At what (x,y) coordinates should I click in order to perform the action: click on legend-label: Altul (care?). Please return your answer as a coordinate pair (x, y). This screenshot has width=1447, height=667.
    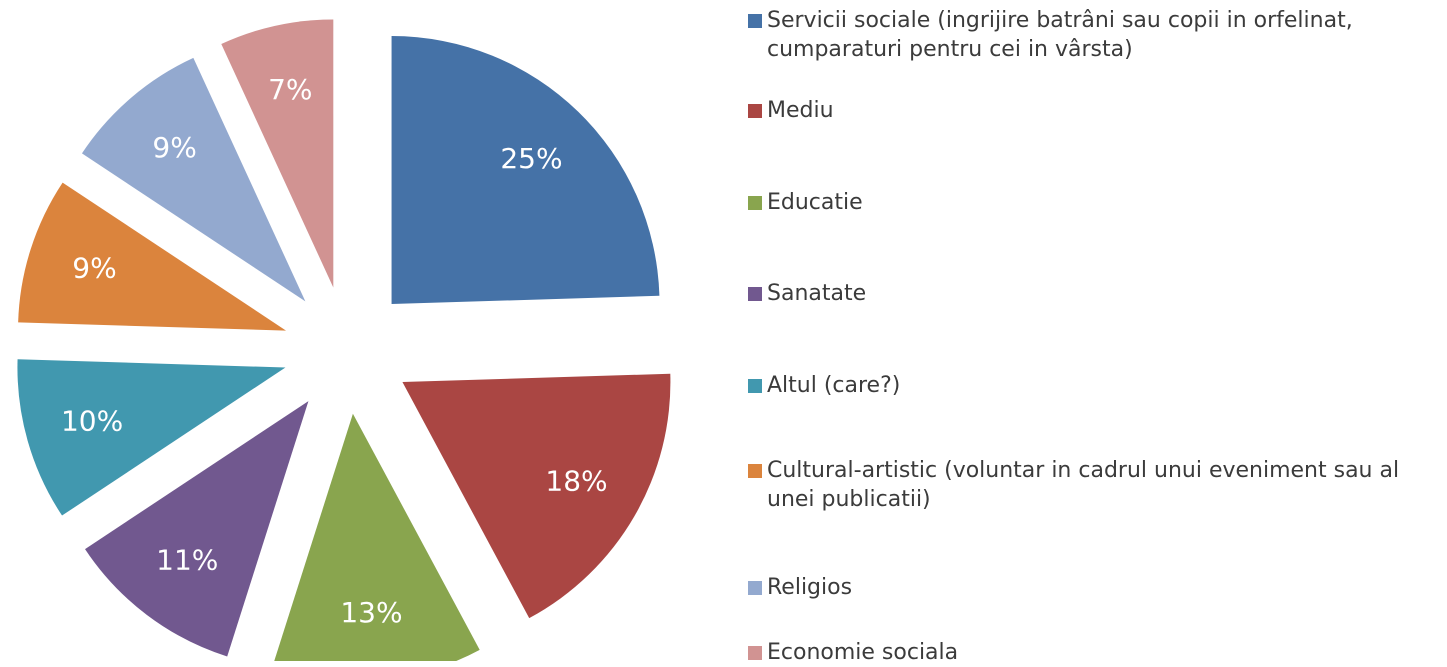
    Looking at the image, I should click on (834, 385).